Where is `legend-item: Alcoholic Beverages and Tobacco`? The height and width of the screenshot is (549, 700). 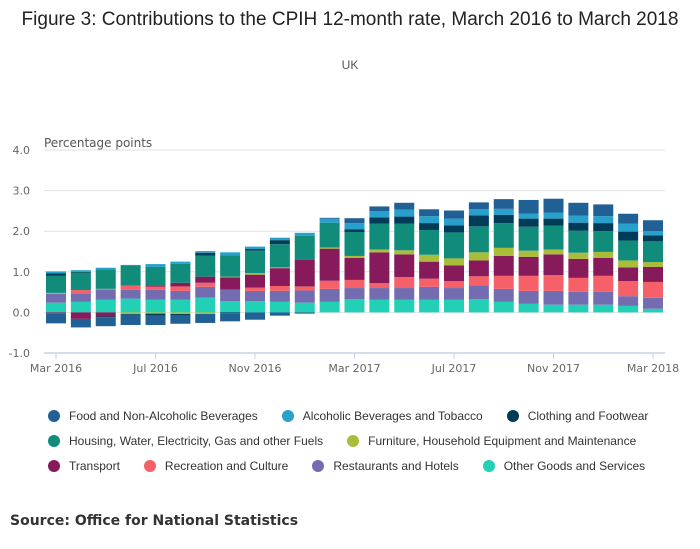 legend-item: Alcoholic Beverages and Tobacco is located at coordinates (382, 416).